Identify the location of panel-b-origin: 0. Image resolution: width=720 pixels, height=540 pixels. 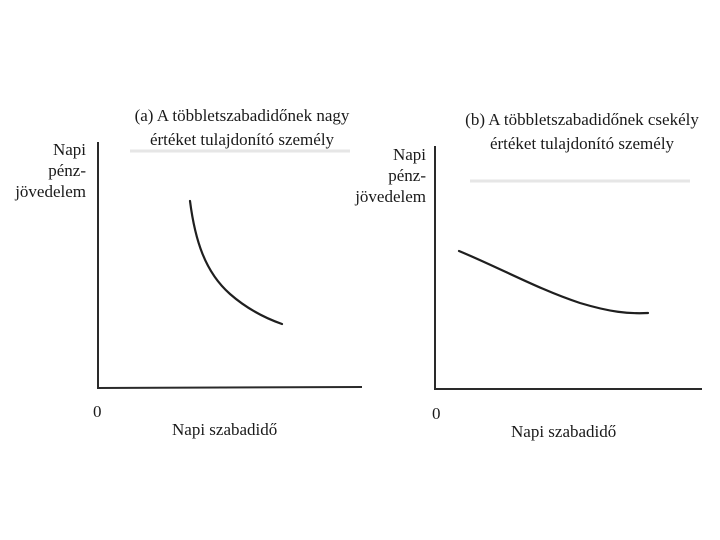
(436, 413).